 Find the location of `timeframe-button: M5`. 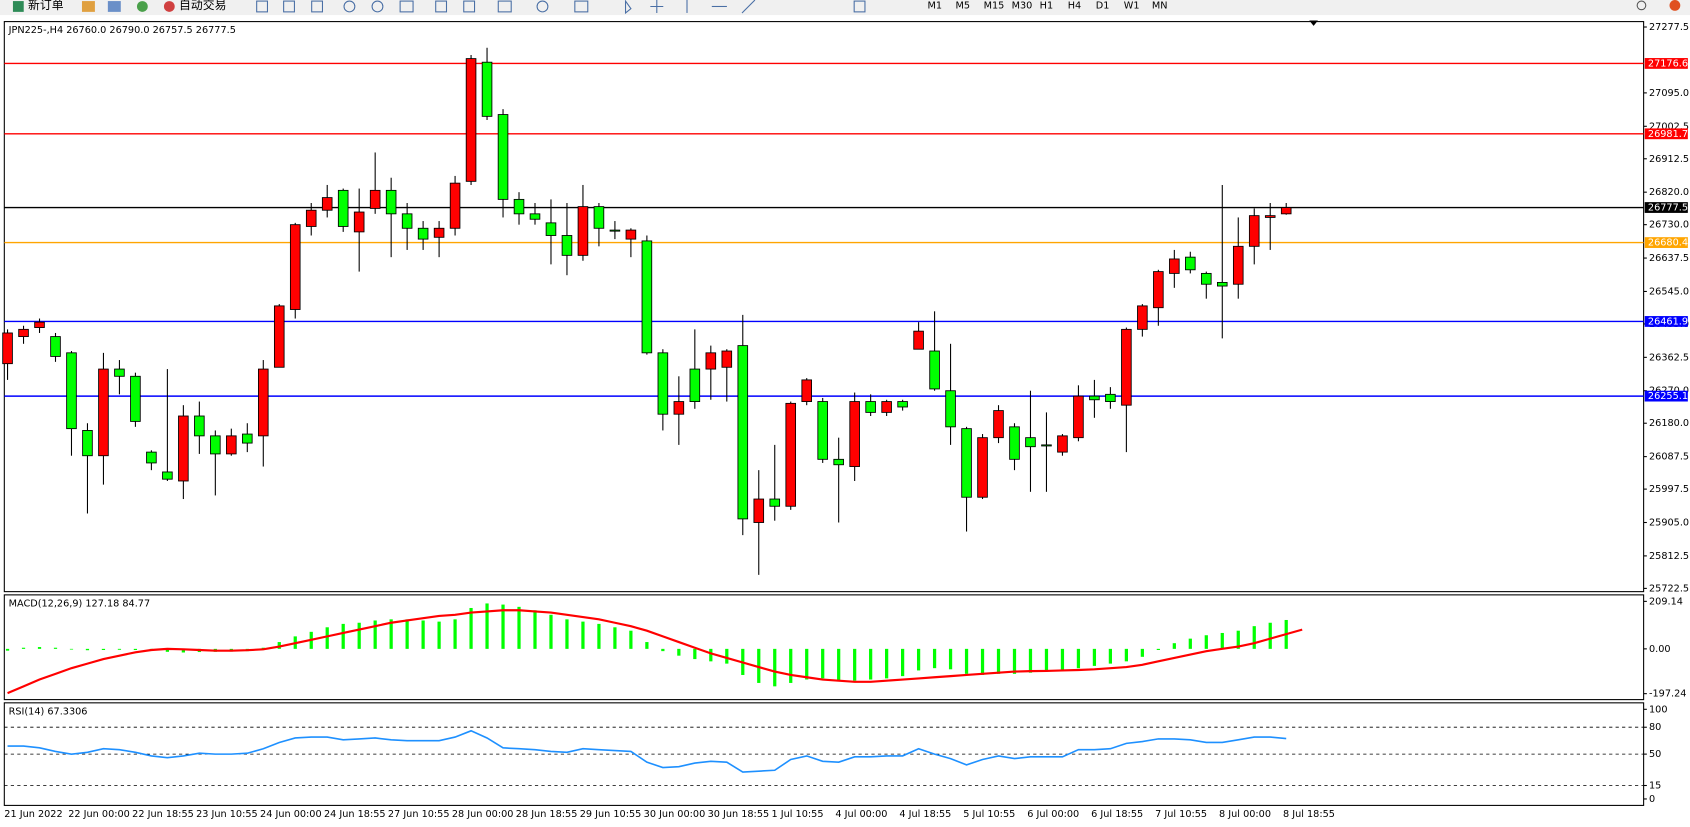

timeframe-button: M5 is located at coordinates (963, 5).